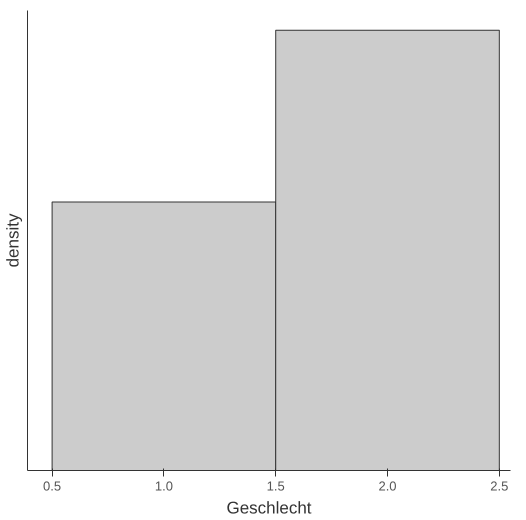 The height and width of the screenshot is (520, 526). Describe the element at coordinates (275, 486) in the screenshot. I see `x-tick-label: 1.5` at that location.